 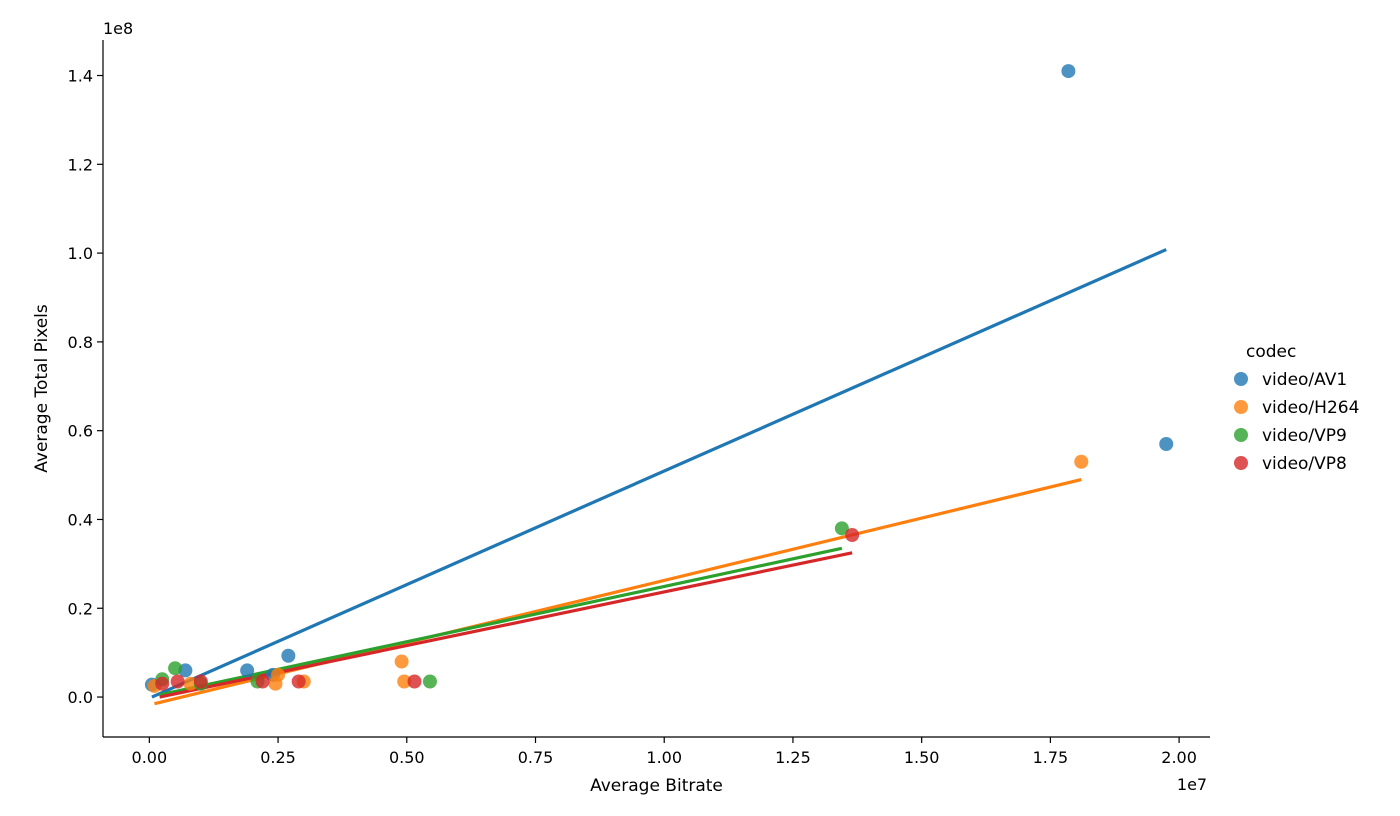 What do you see at coordinates (80, 342) in the screenshot?
I see `y-tick-label: 0.8` at bounding box center [80, 342].